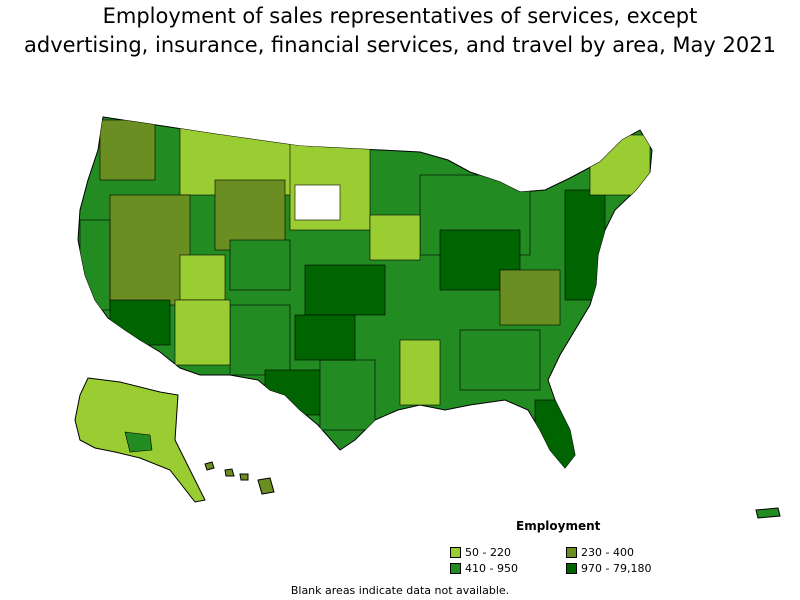 This screenshot has height=600, width=800. I want to click on region-new-england, so click(620, 165).